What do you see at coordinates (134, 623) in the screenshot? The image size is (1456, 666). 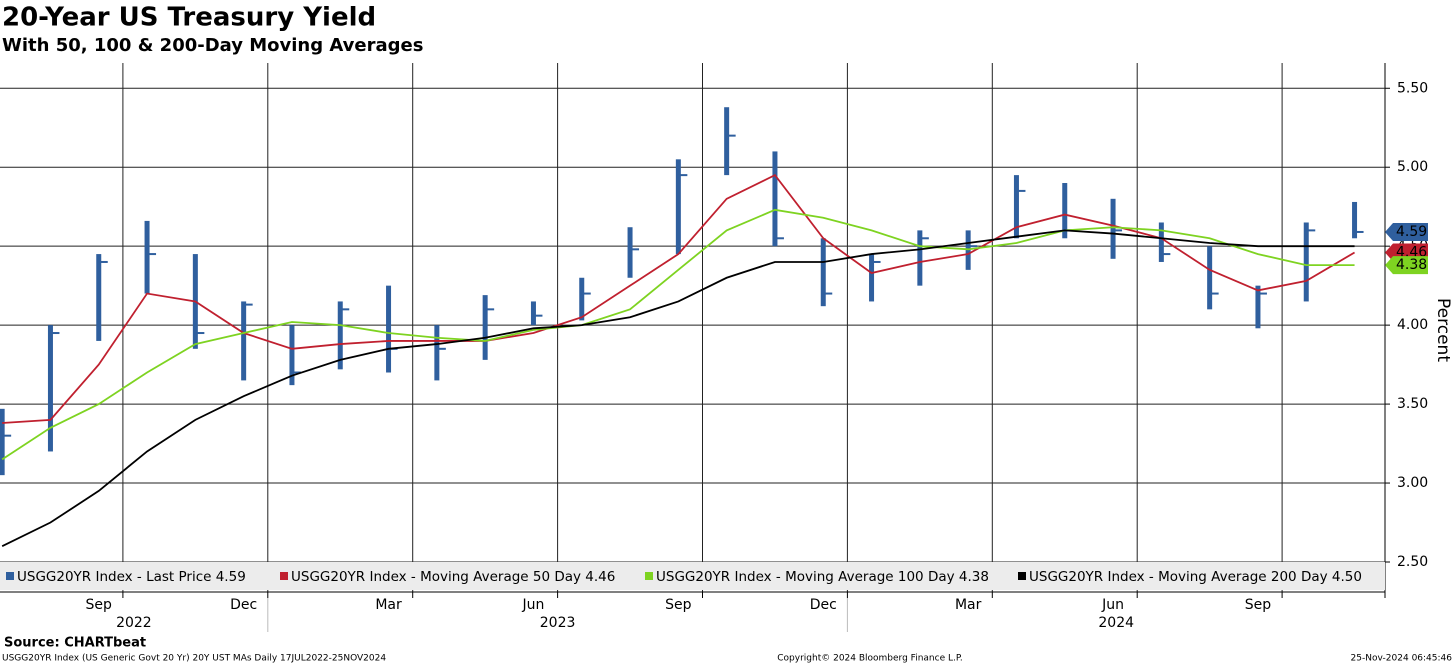 I see `year-label: 2022` at bounding box center [134, 623].